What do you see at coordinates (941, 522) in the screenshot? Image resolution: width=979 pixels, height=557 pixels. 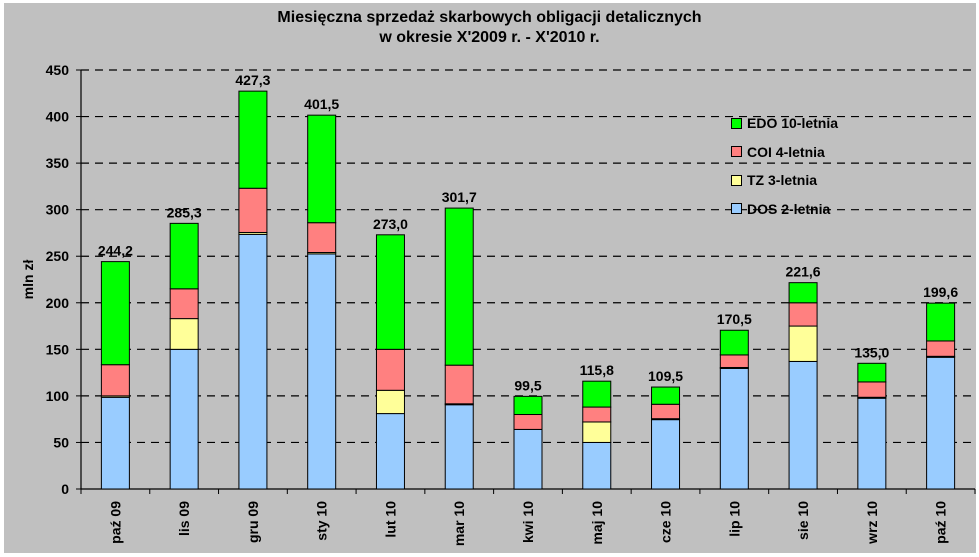 I see `x-category-label: paź 10` at bounding box center [941, 522].